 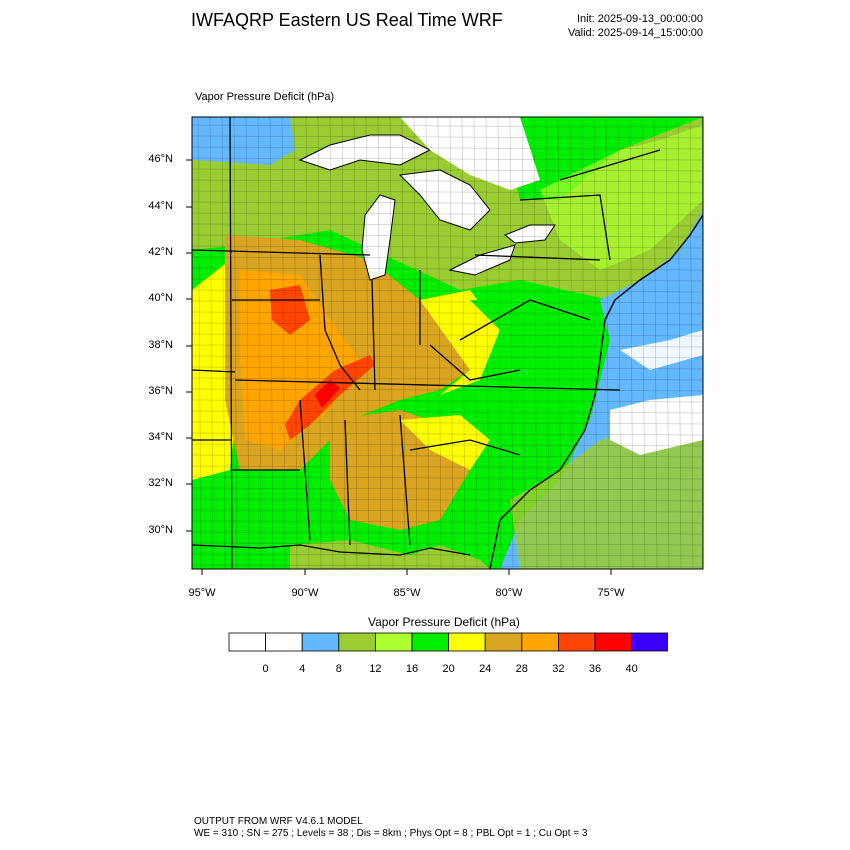 What do you see at coordinates (535, 375) in the screenshot?
I see `region-east-green` at bounding box center [535, 375].